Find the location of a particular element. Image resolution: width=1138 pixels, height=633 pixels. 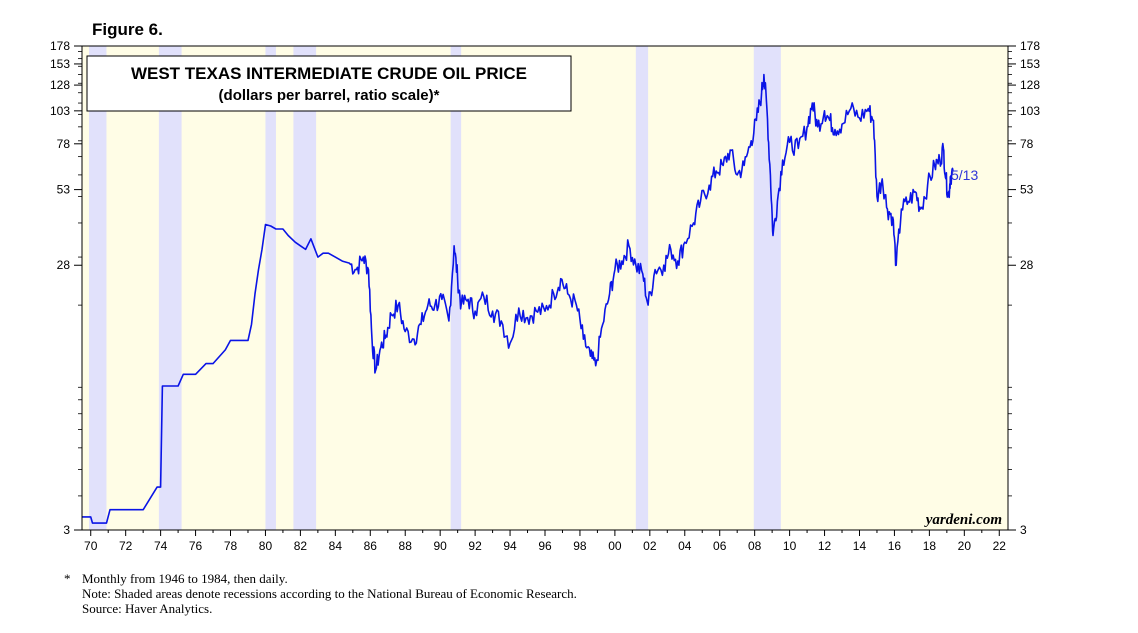

y-tick-label-left: 178 is located at coordinates (60, 46).